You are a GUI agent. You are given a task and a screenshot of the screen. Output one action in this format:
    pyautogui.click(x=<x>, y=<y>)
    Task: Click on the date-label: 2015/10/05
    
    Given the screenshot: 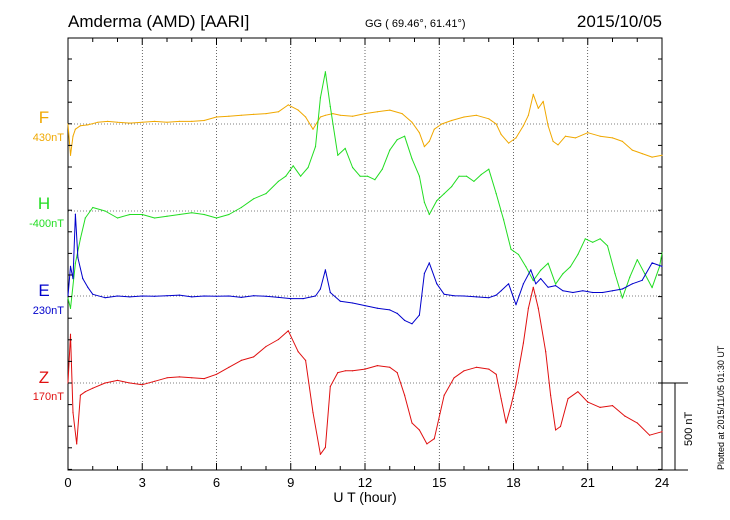 What is the action you would take?
    pyautogui.click(x=619, y=21)
    